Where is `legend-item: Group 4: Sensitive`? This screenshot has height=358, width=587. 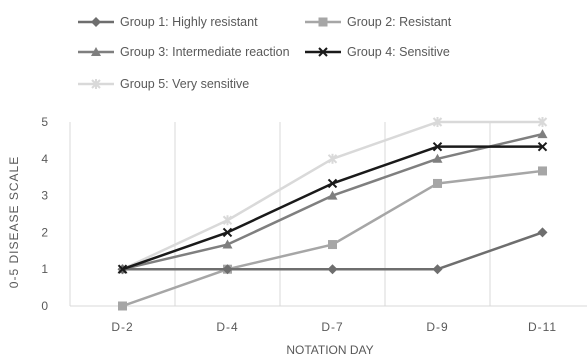 legend-item: Group 4: Sensitive is located at coordinates (377, 52).